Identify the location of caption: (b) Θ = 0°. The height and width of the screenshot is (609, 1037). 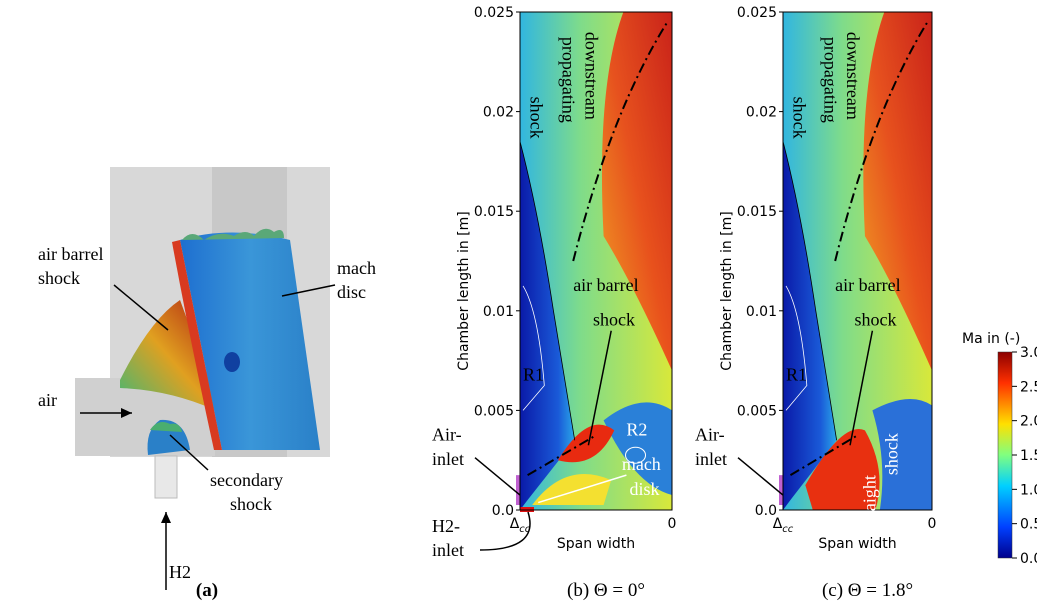
(606, 590).